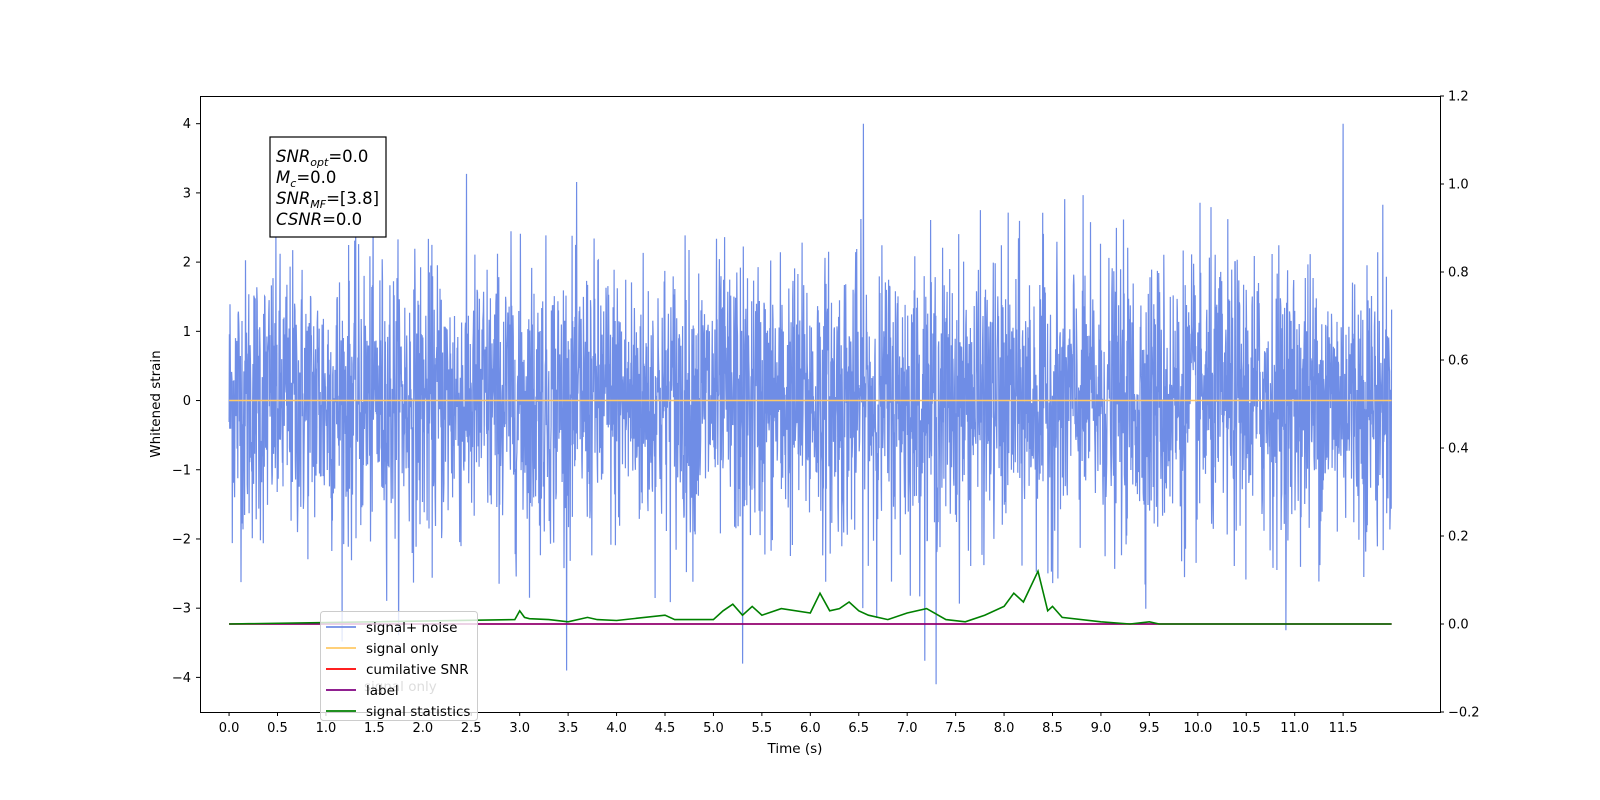  What do you see at coordinates (1052, 728) in the screenshot?
I see `x-tick-label: 8.5` at bounding box center [1052, 728].